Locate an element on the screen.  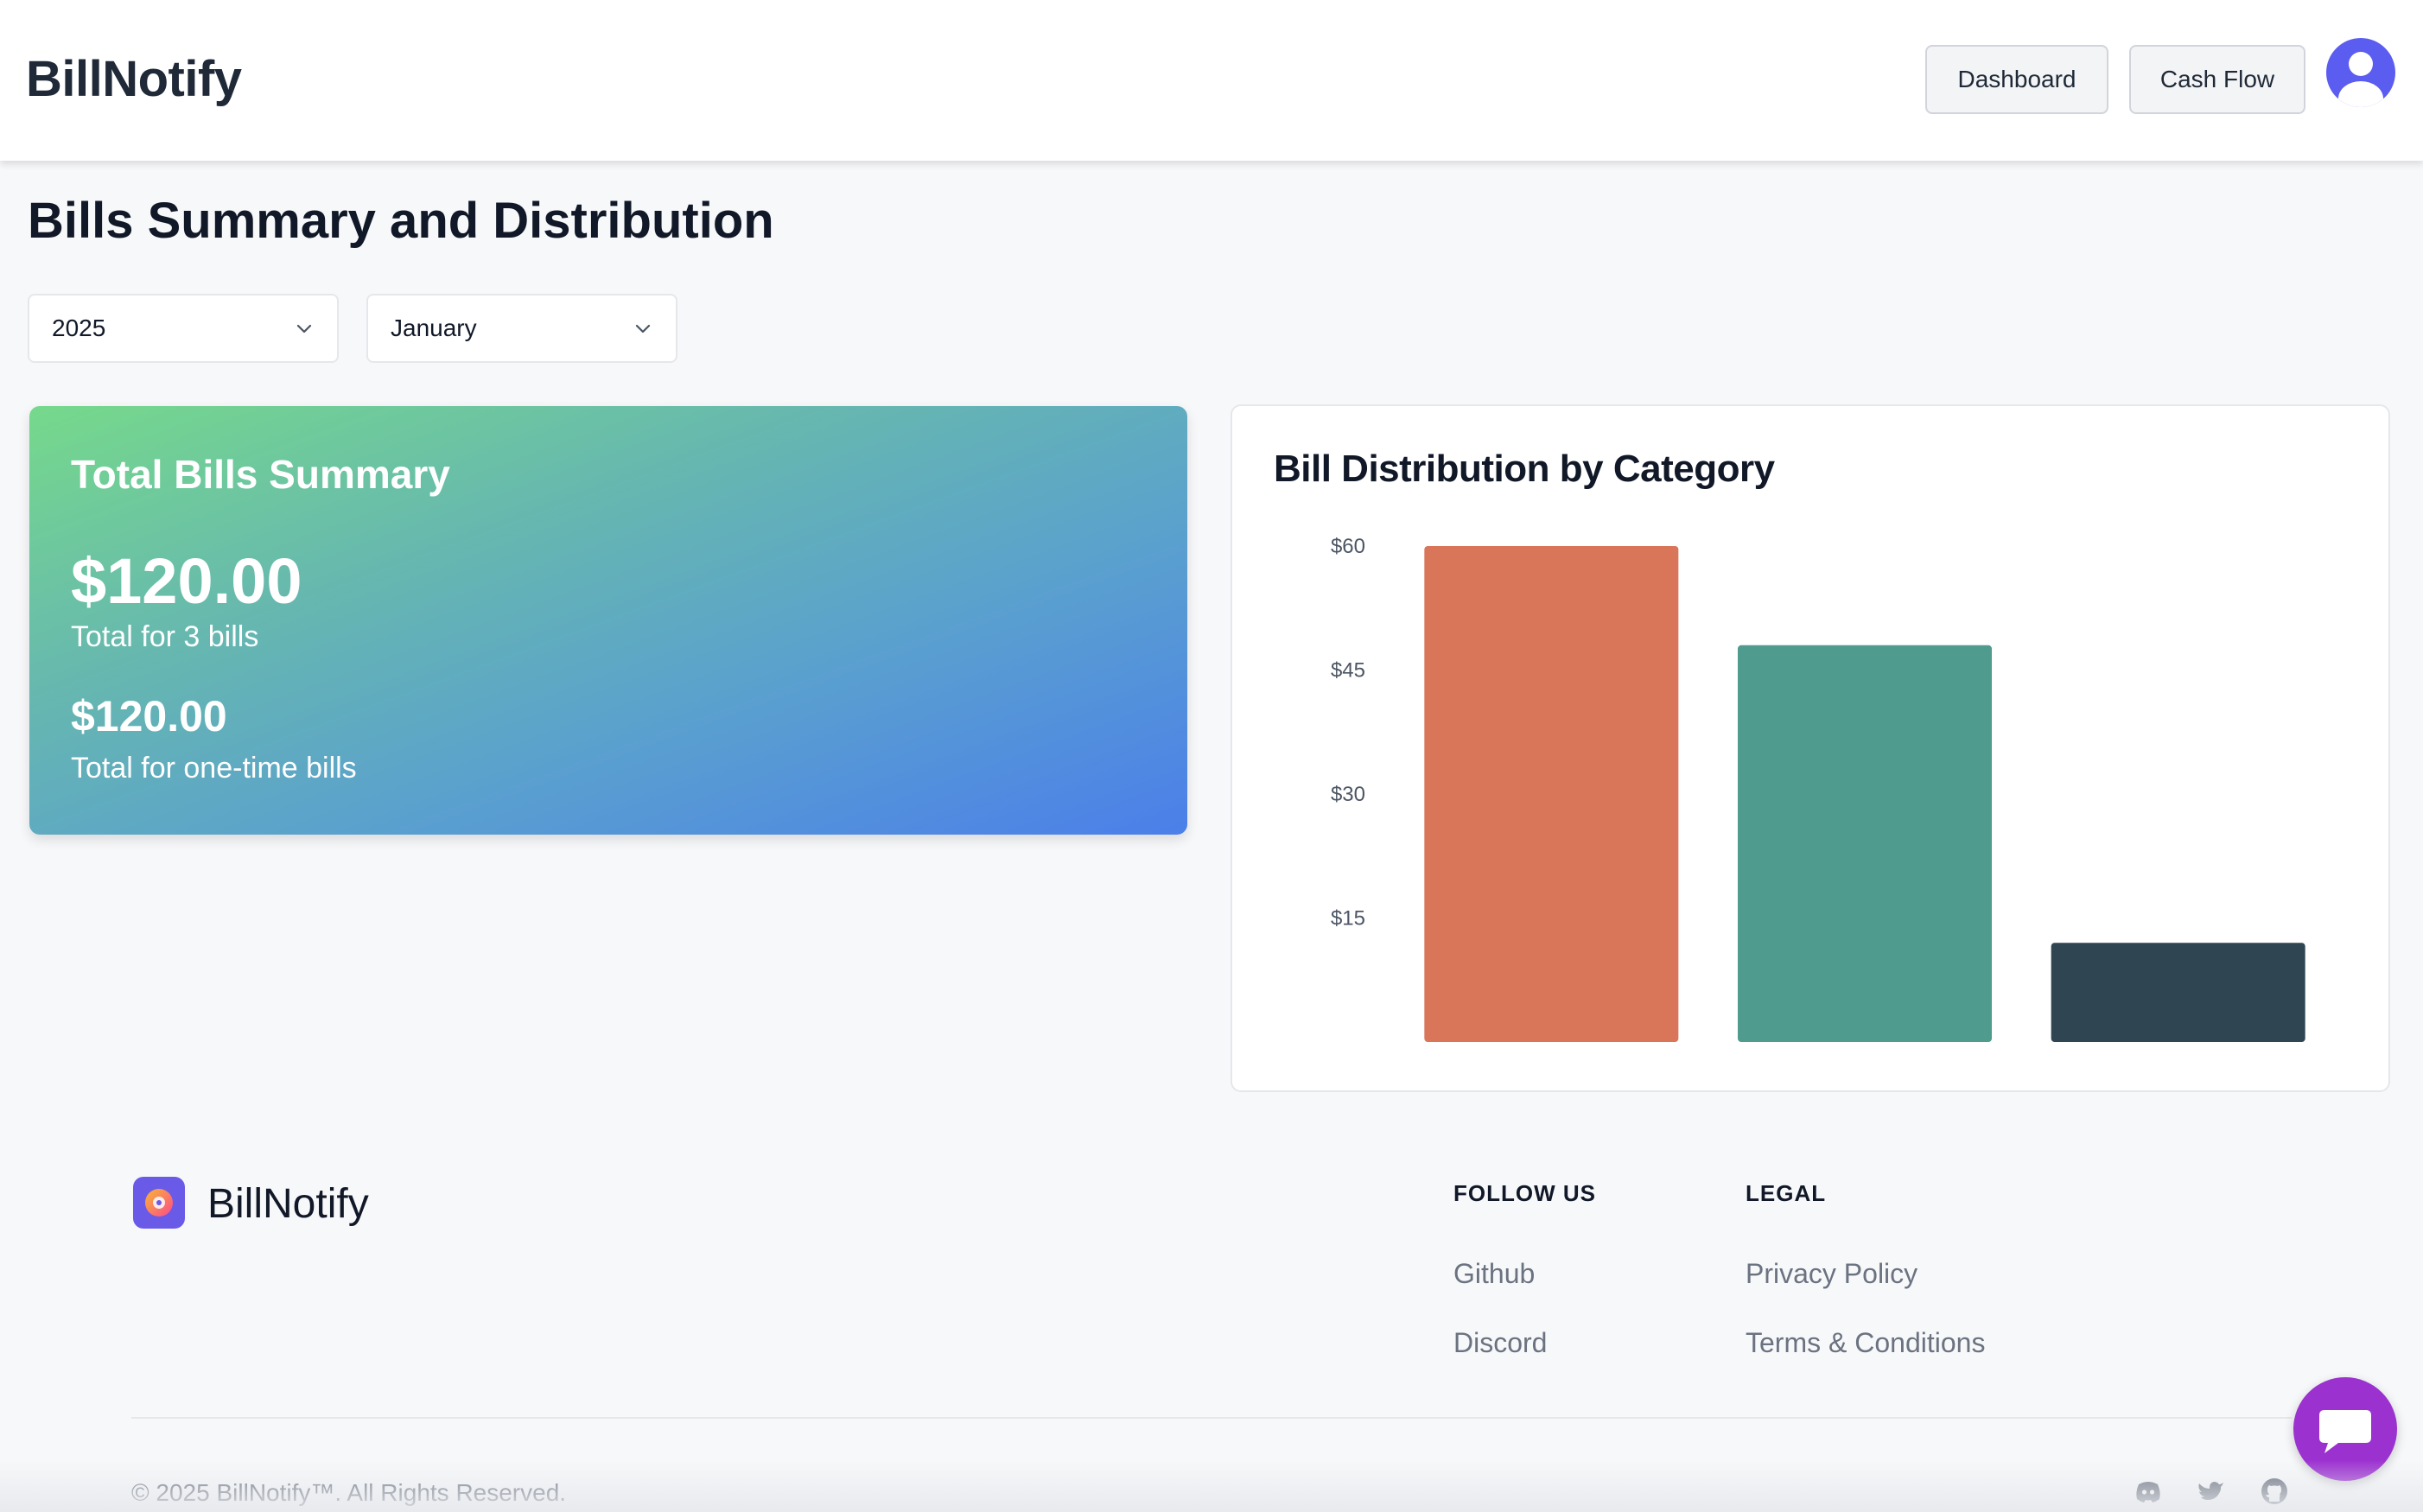
copyright-text: © 2025 BillNotify™. All Rights Reserved. is located at coordinates (349, 1492).